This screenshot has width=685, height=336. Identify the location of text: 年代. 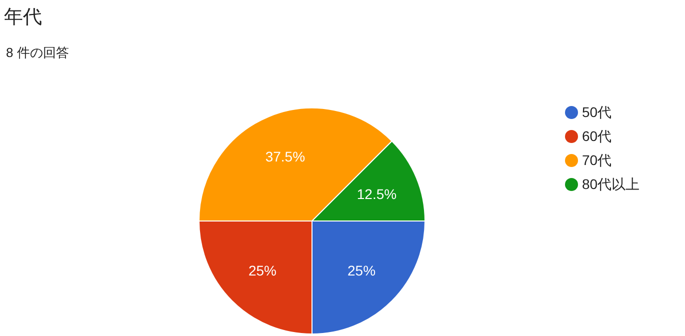
(23, 18).